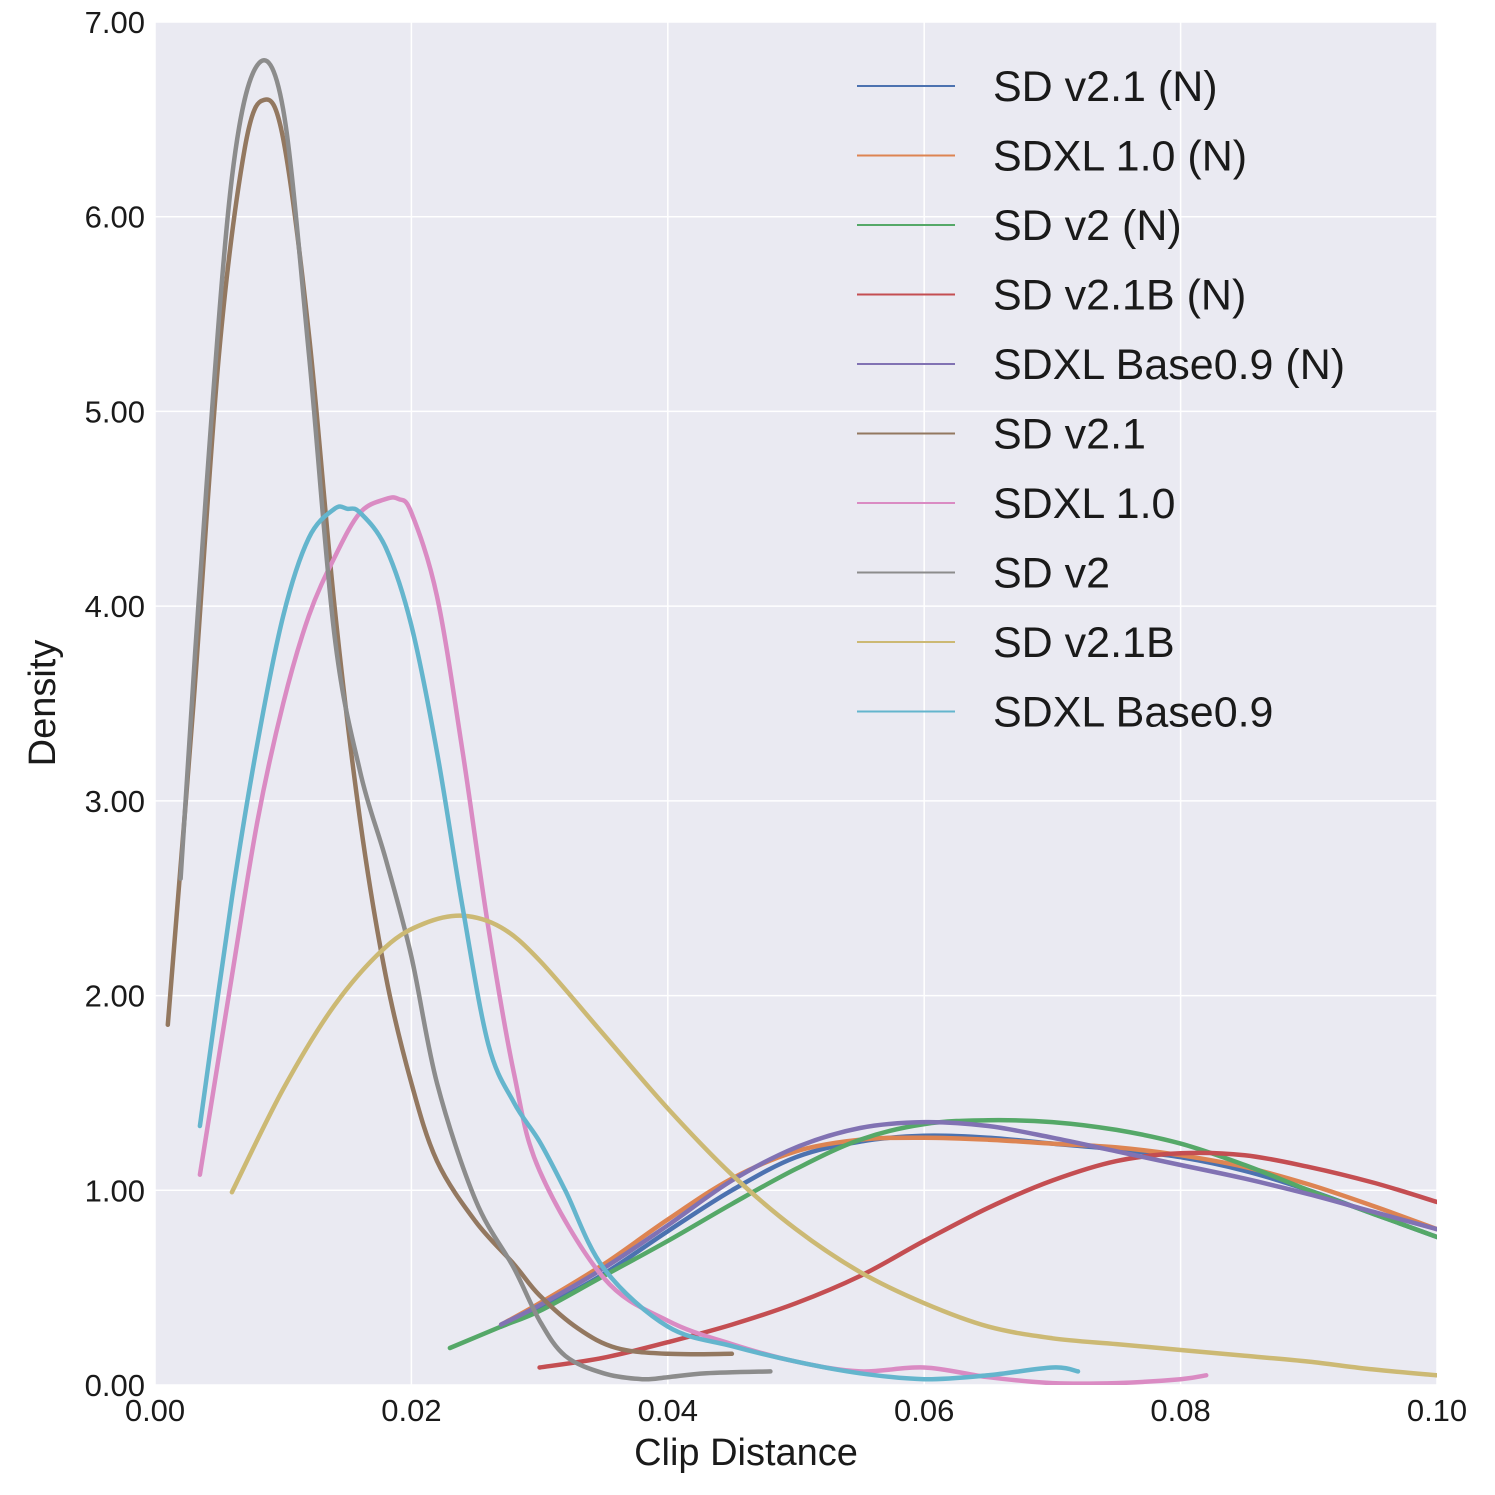 The height and width of the screenshot is (1495, 1495). I want to click on legend-label: SDXL Base0.9 (N), so click(1169, 365).